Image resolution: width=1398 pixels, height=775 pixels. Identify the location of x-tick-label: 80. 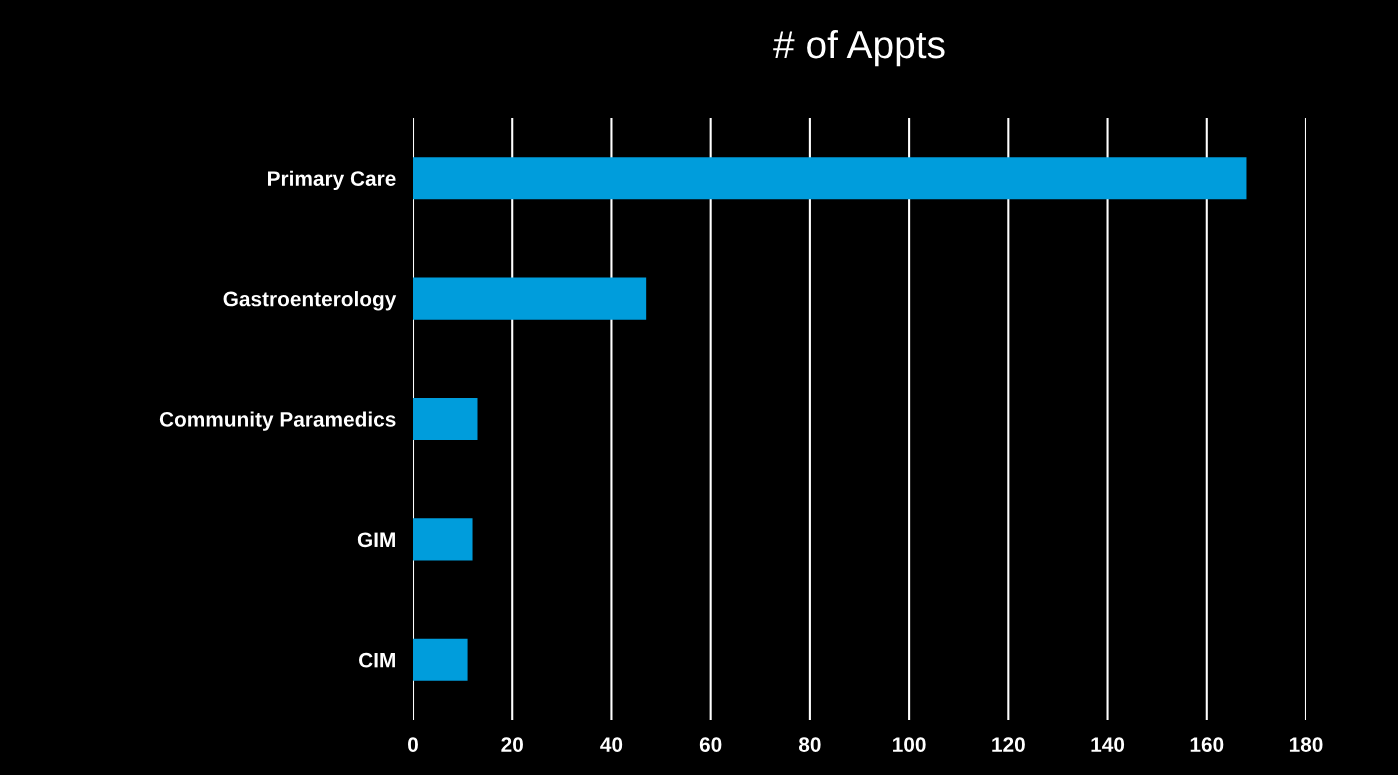
(809, 744).